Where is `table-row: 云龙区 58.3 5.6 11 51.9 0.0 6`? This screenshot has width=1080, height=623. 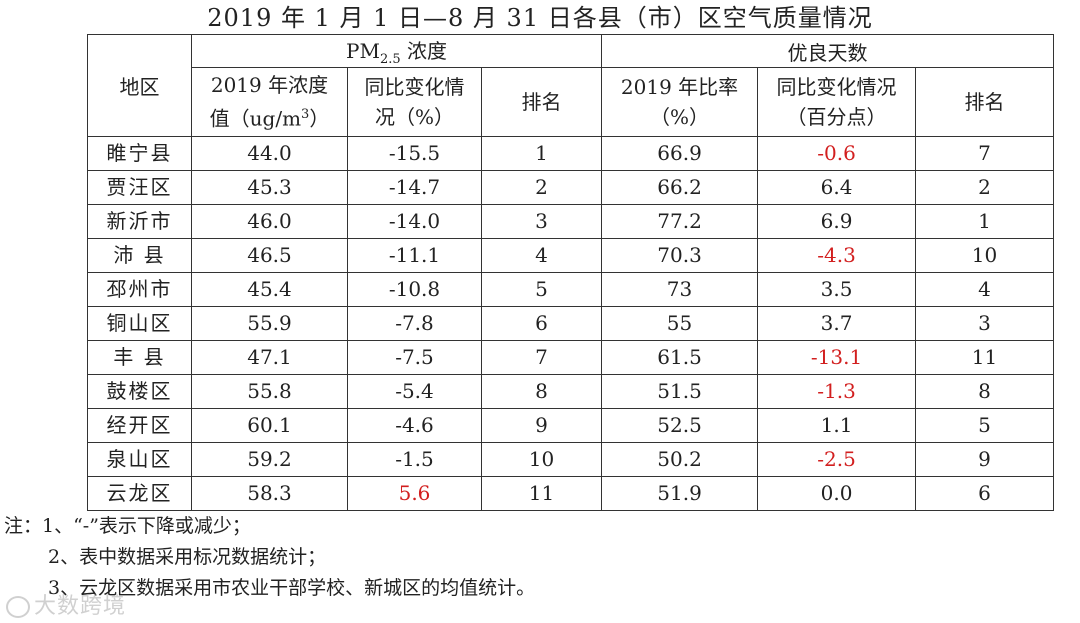
table-row: 云龙区 58.3 5.6 11 51.9 0.0 6 is located at coordinates (571, 493).